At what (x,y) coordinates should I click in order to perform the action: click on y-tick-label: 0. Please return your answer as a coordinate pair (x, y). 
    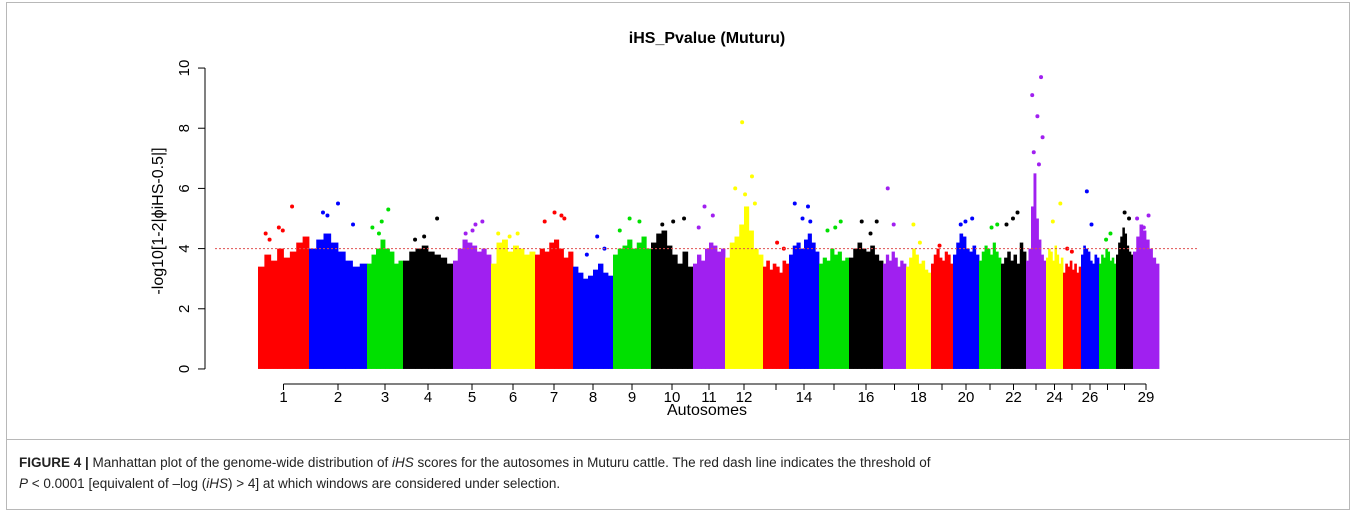
    Looking at the image, I should click on (184, 369).